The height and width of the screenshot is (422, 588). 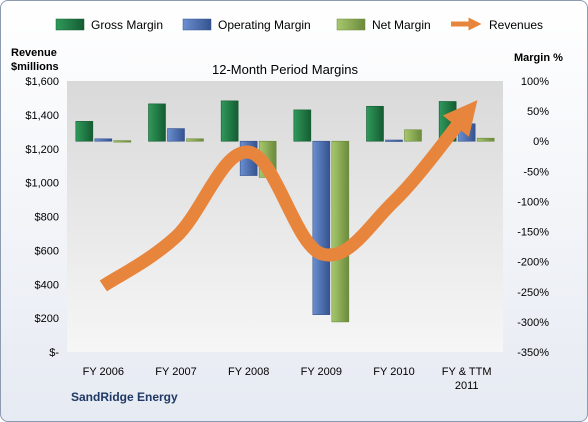 I want to click on left-tick-label: $800, so click(x=47, y=218).